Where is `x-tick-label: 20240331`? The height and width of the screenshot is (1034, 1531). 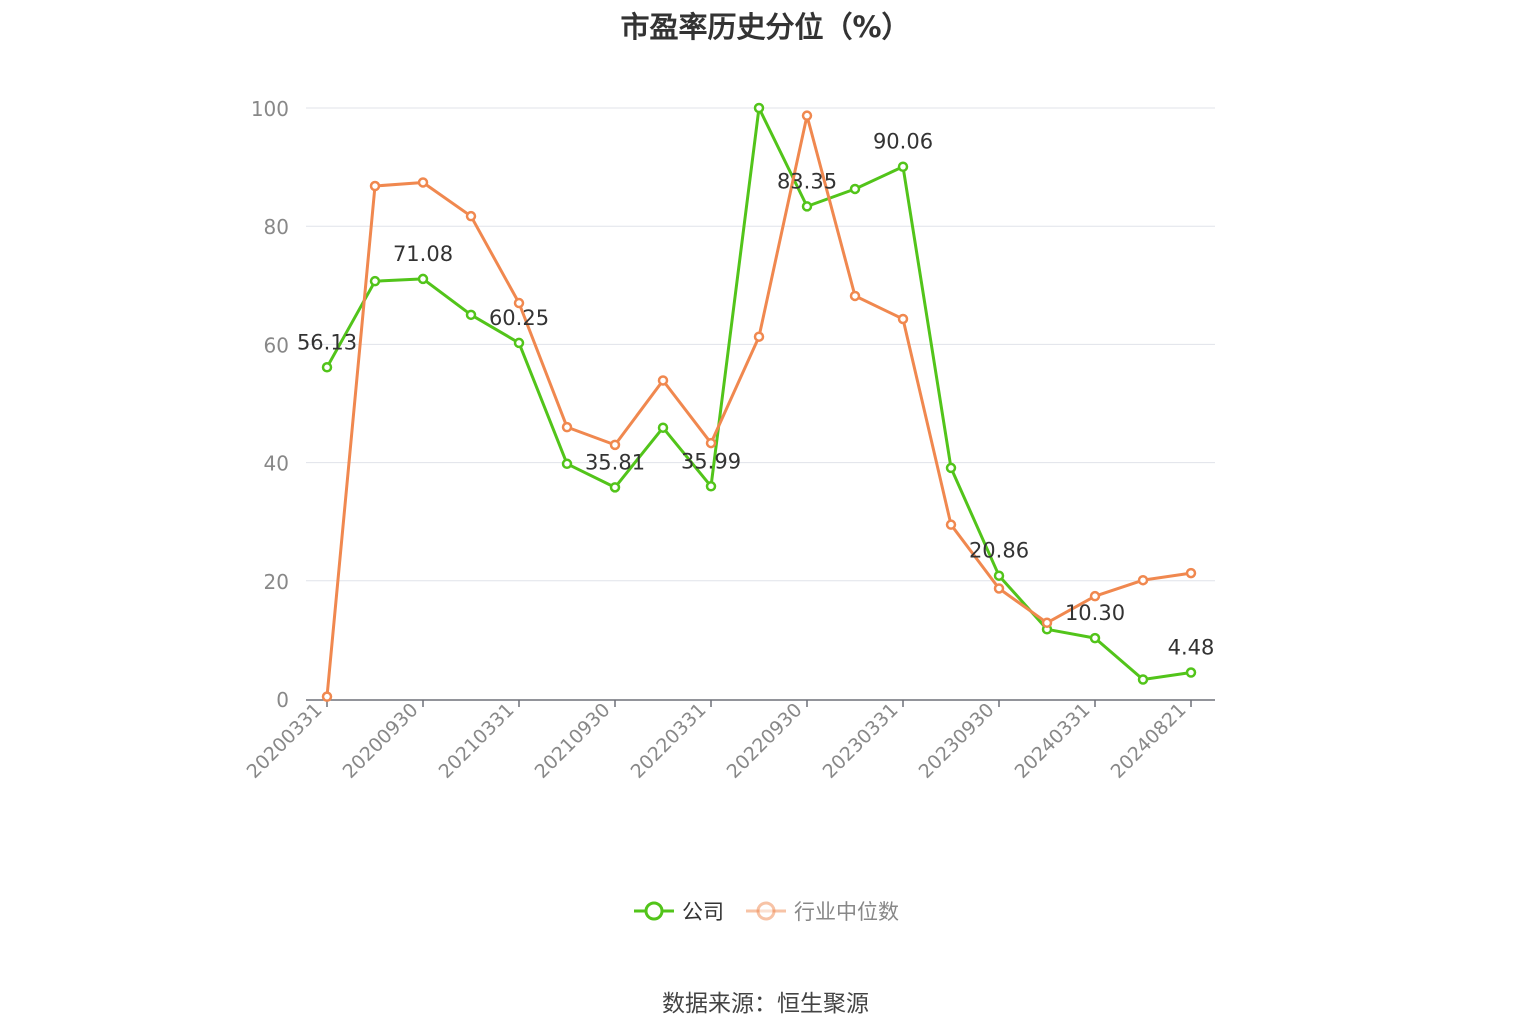 x-tick-label: 20240331 is located at coordinates (1053, 741).